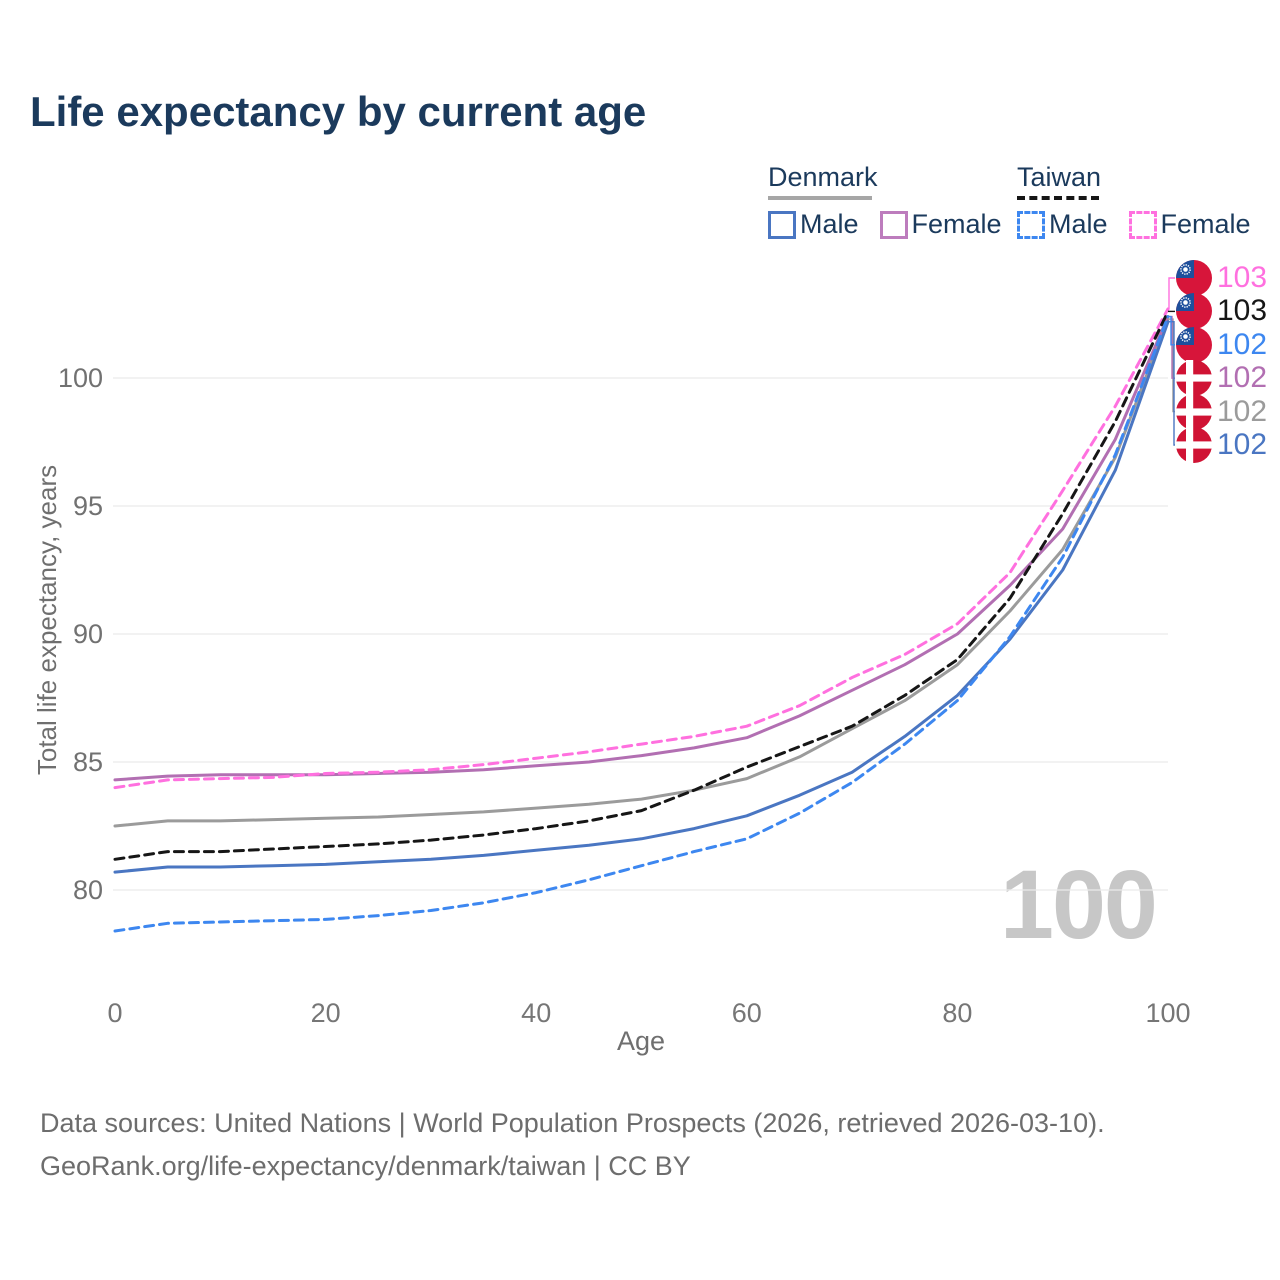 Image resolution: width=1280 pixels, height=1280 pixels. What do you see at coordinates (1171, 293) in the screenshot?
I see `leader-line-taiwan-female` at bounding box center [1171, 293].